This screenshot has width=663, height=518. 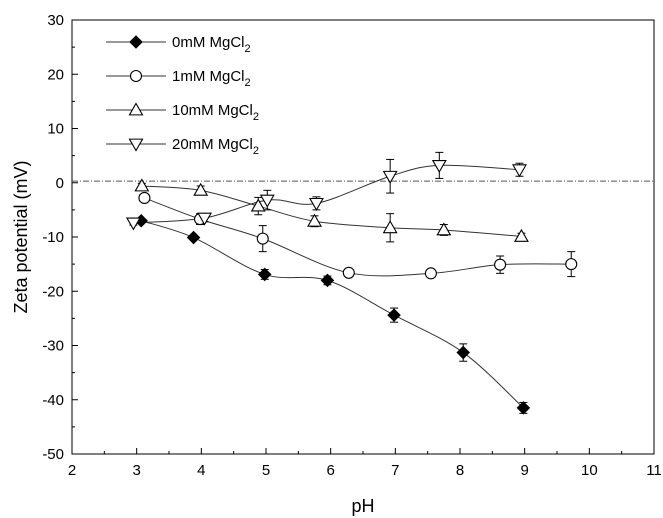 What do you see at coordinates (53, 237) in the screenshot?
I see `y-tick-label: -10` at bounding box center [53, 237].